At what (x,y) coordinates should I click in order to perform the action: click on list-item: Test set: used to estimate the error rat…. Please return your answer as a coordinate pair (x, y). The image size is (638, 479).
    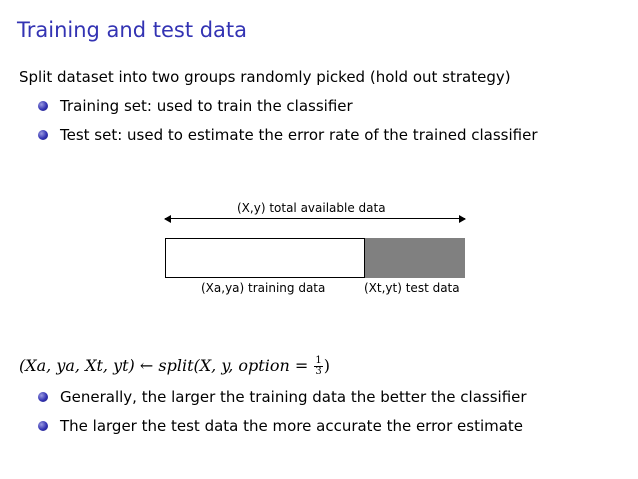
    Looking at the image, I should click on (288, 139).